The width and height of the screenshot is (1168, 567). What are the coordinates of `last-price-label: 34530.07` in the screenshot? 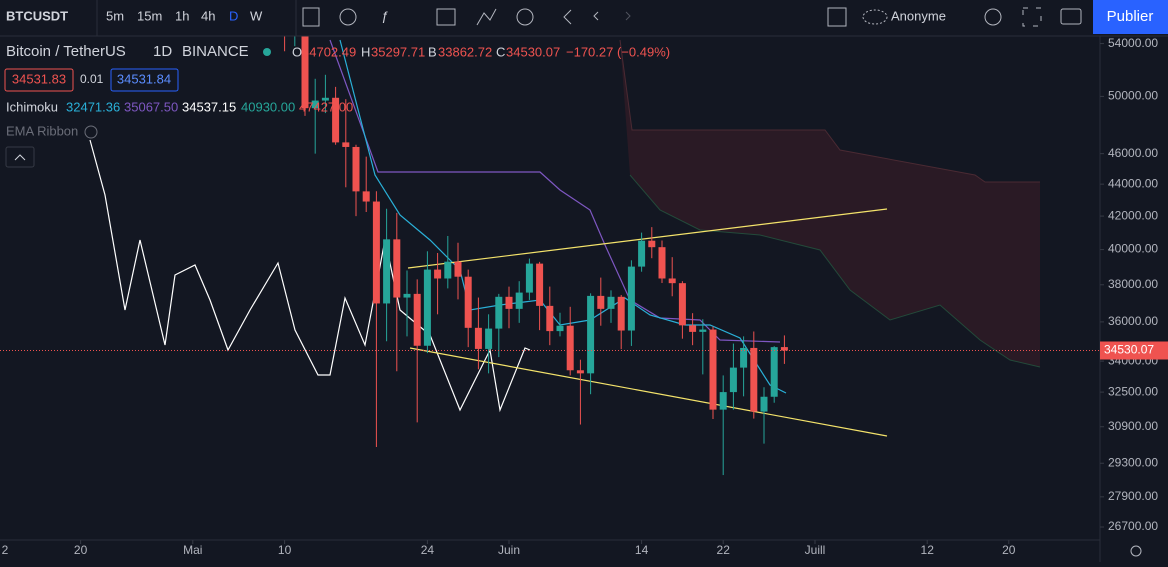 It's located at (1129, 350).